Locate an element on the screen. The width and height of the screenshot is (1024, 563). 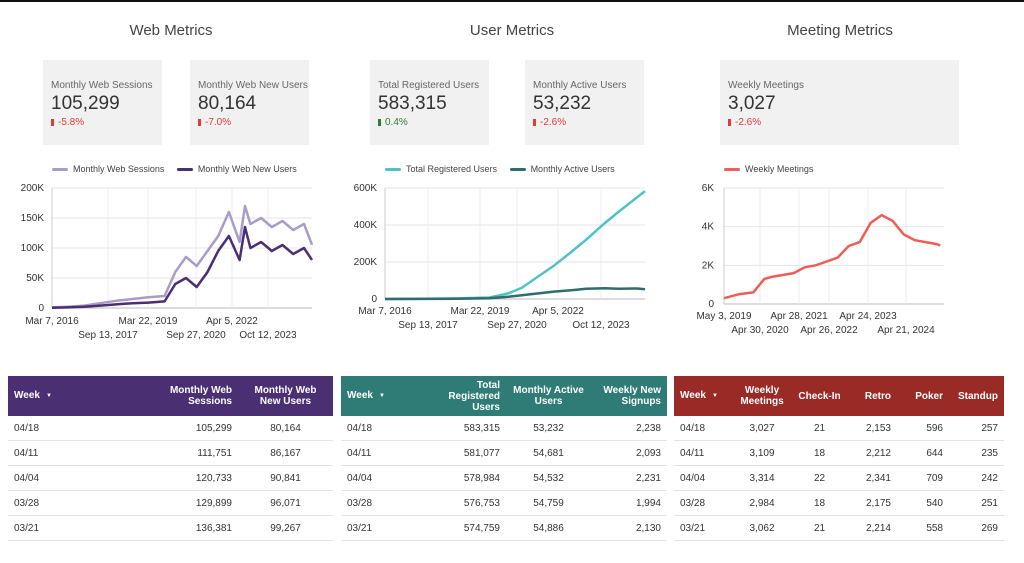
kpi-card-web-new-users: Monthly Web New Users 80,164 -7.0% is located at coordinates (249, 102).